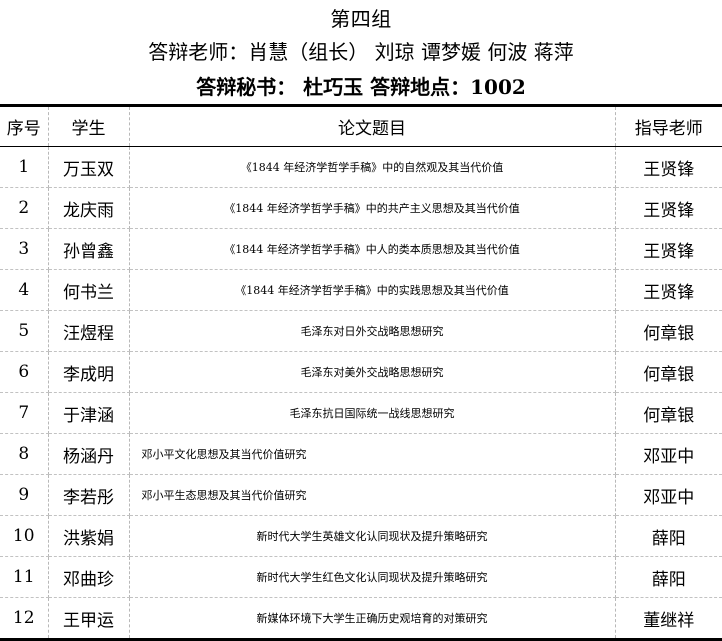 The height and width of the screenshot is (641, 722). I want to click on table-row: 2 龙庆雨 《1844 年经济学哲学手稿》中的共产主义思想及其当代价值 王贤锋, so click(361, 208).